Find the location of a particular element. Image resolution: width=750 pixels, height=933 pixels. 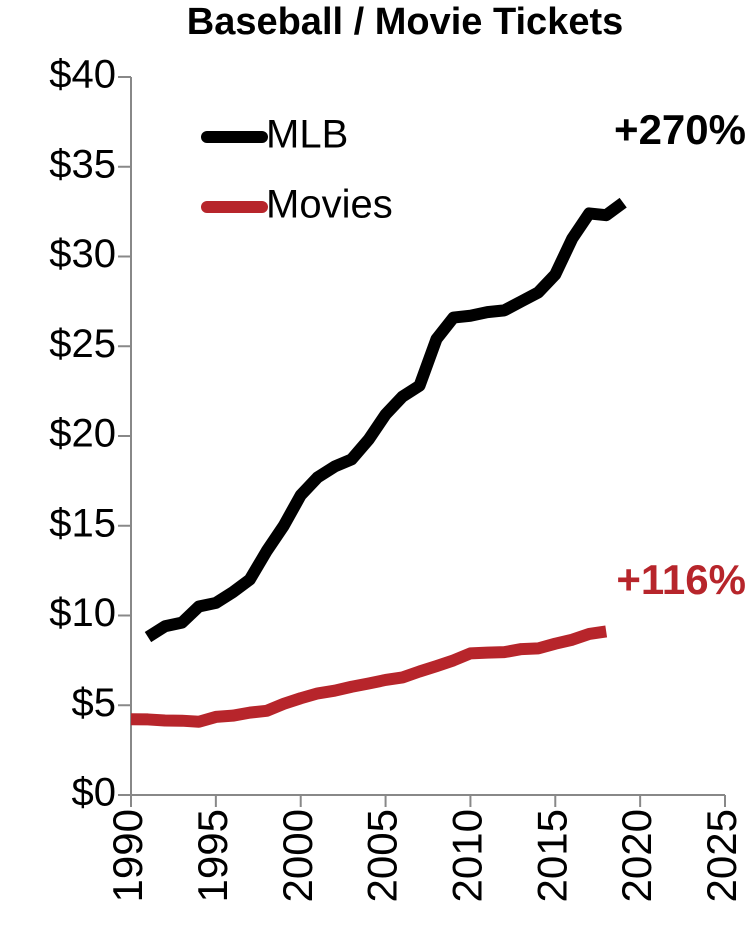

legend-label: Movies is located at coordinates (329, 205).